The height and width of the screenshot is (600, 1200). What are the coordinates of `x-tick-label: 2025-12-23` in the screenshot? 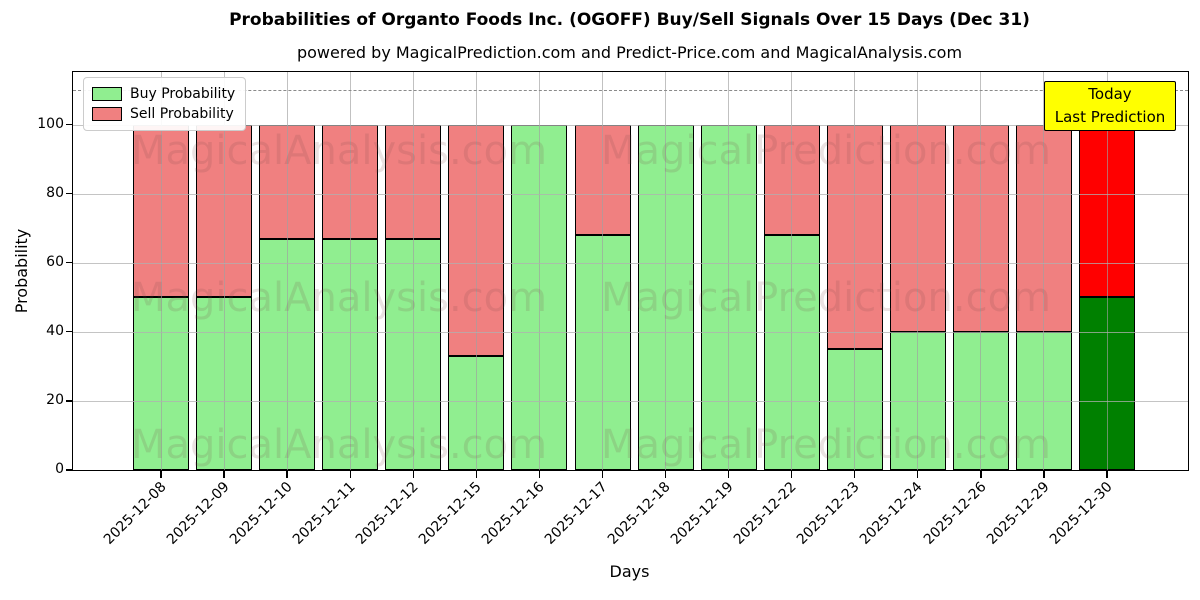 It's located at (829, 513).